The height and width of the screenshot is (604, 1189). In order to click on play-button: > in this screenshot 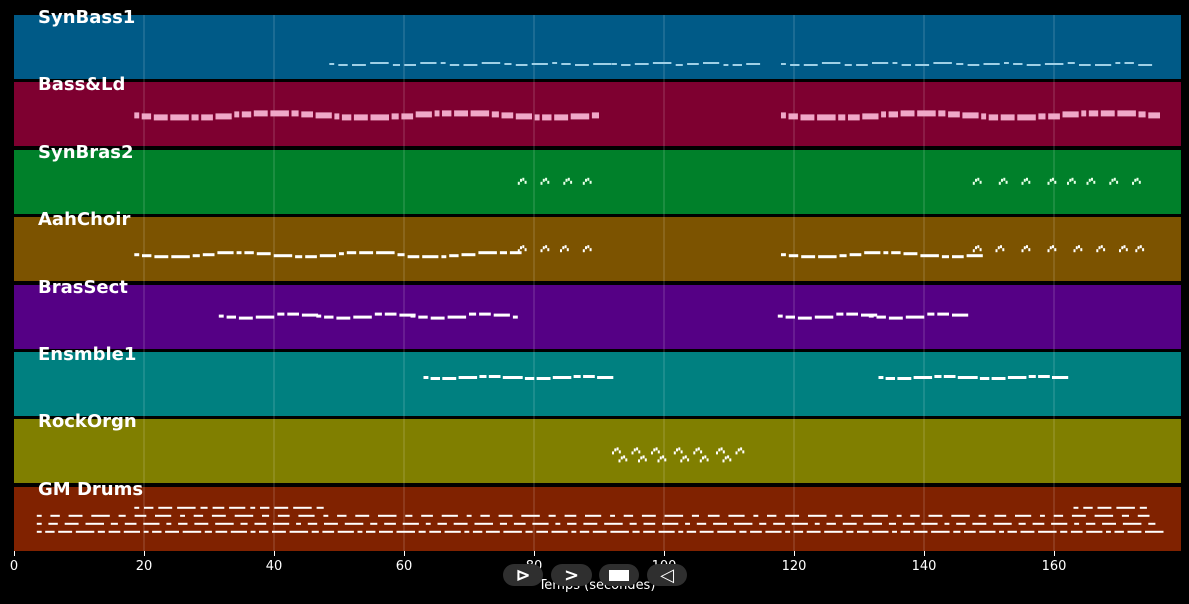, I will do `click(571, 575)`.